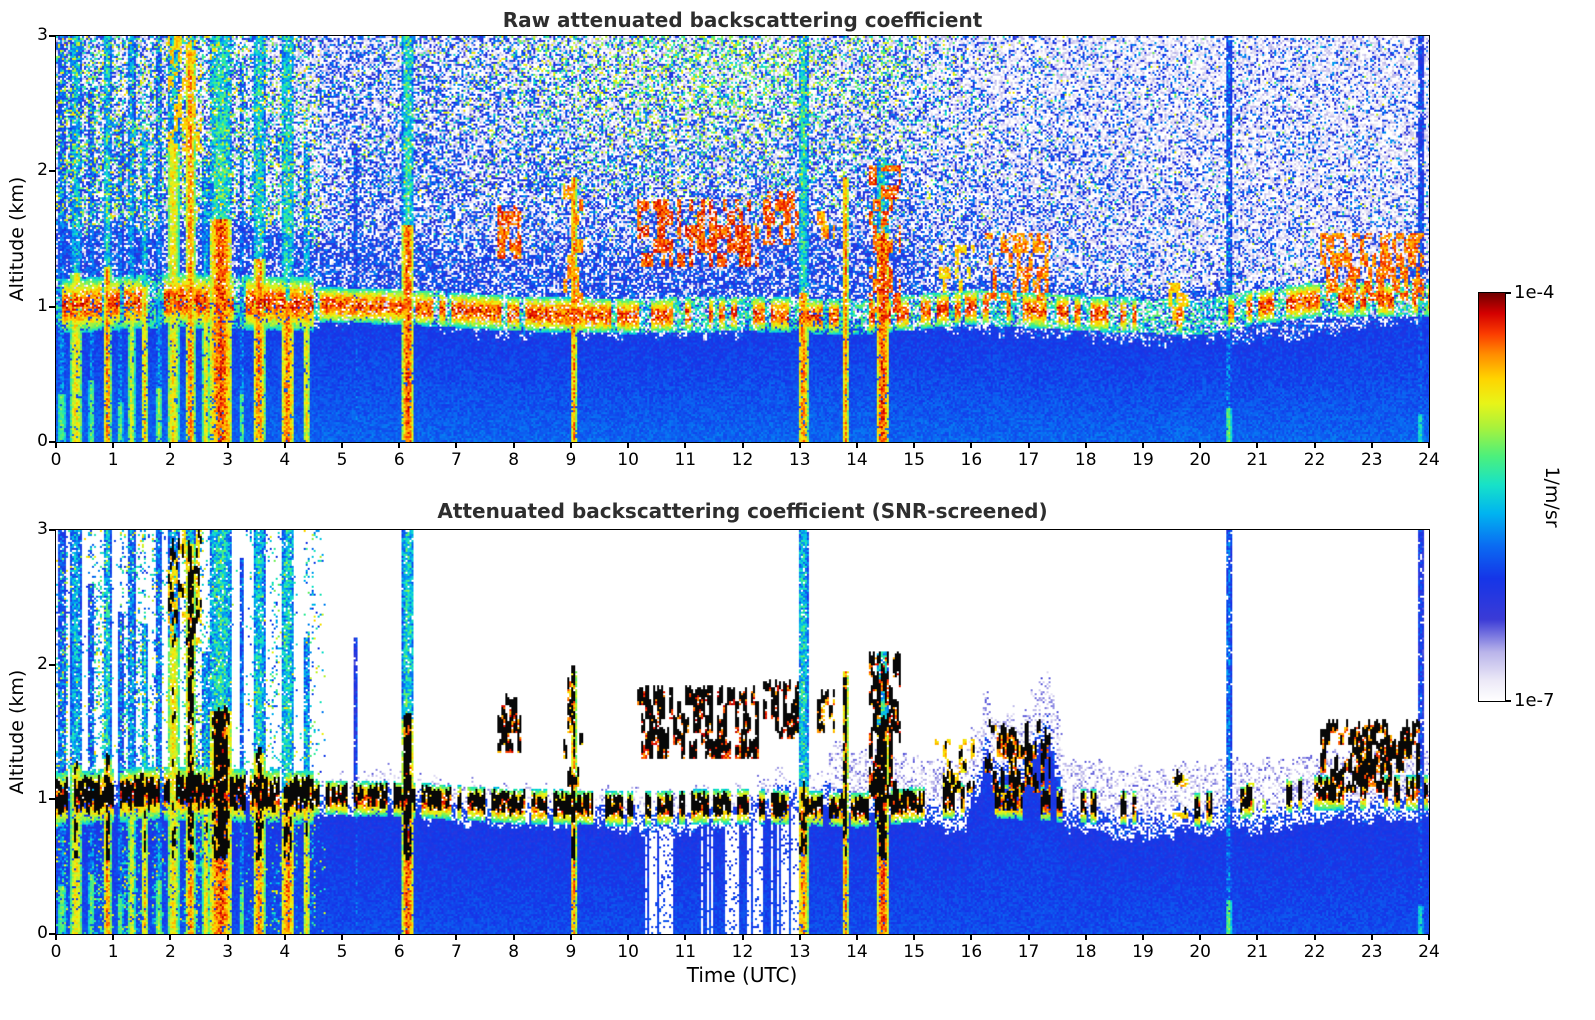 The image size is (1595, 1020). I want to click on x-tick-label: 17, so click(1028, 460).